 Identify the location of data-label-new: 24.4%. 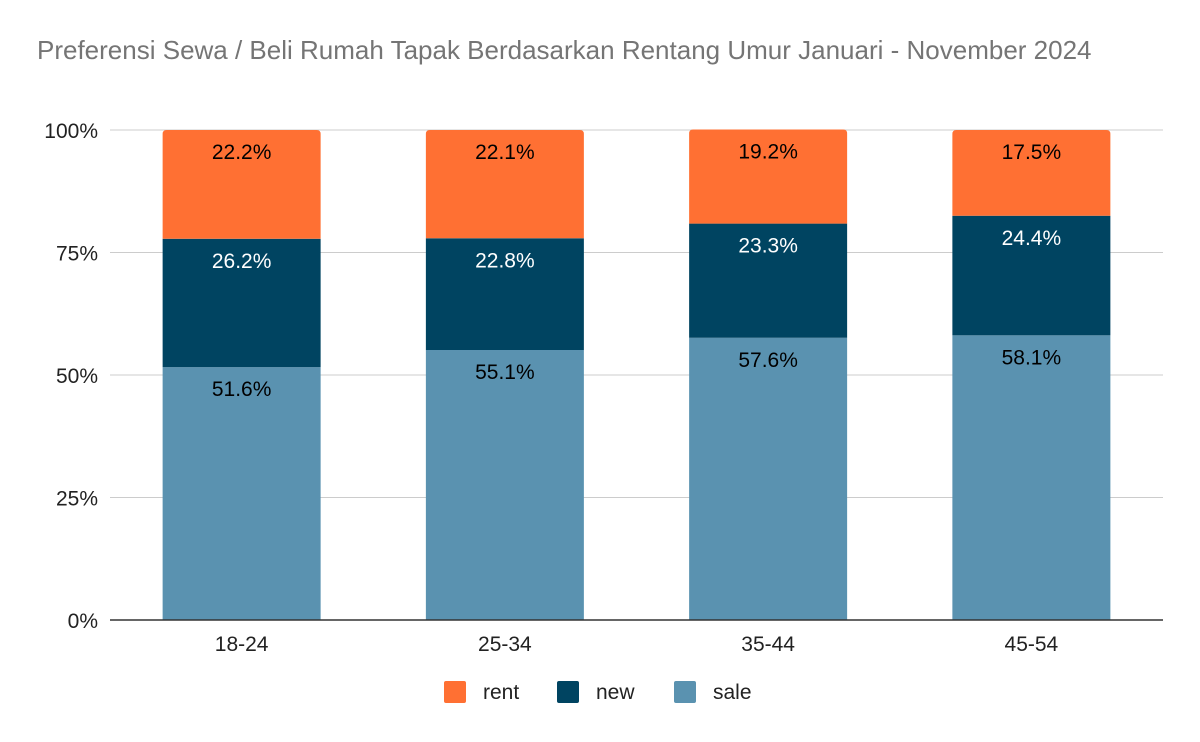
(1032, 238).